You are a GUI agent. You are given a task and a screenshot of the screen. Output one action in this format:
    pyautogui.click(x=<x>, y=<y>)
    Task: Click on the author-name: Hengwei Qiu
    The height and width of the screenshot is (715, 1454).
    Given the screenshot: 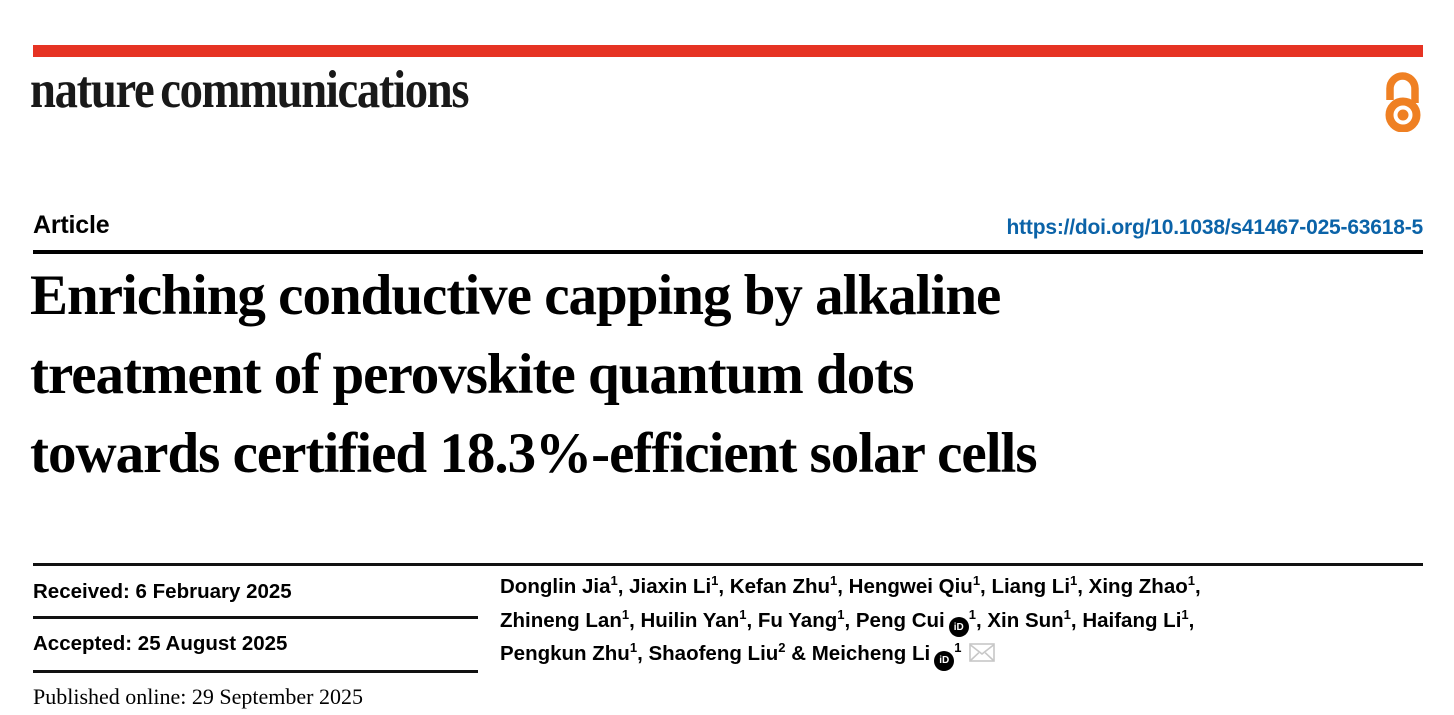 What is the action you would take?
    pyautogui.click(x=910, y=586)
    